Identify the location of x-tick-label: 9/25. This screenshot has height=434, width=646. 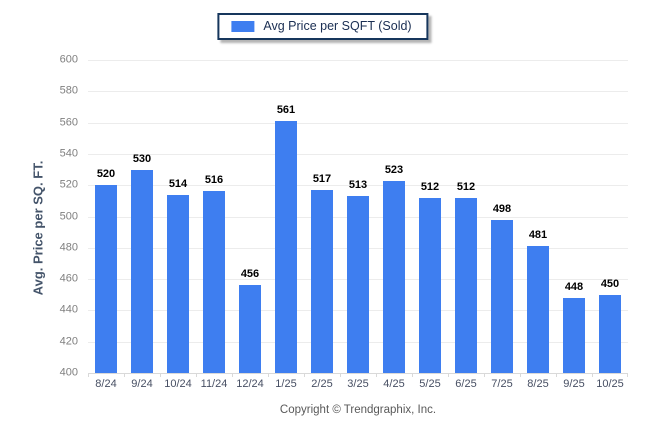
(574, 384).